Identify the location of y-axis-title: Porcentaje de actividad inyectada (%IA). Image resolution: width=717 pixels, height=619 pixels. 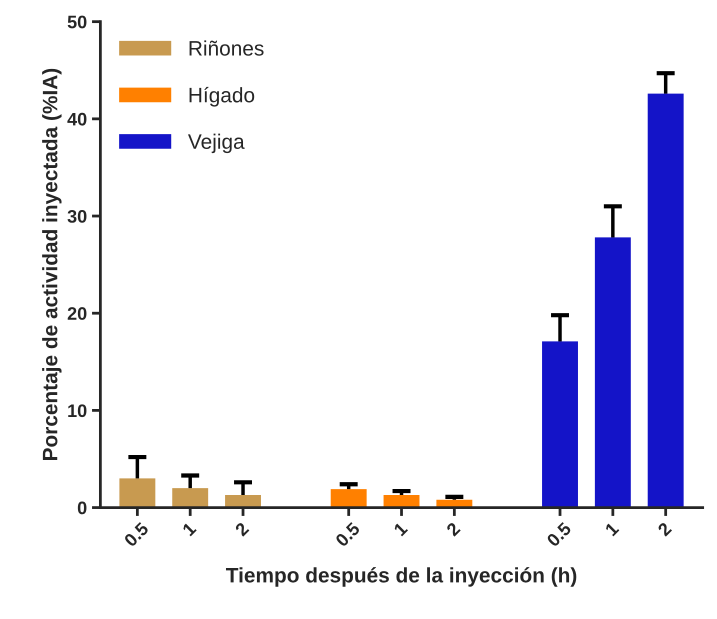
(52, 264).